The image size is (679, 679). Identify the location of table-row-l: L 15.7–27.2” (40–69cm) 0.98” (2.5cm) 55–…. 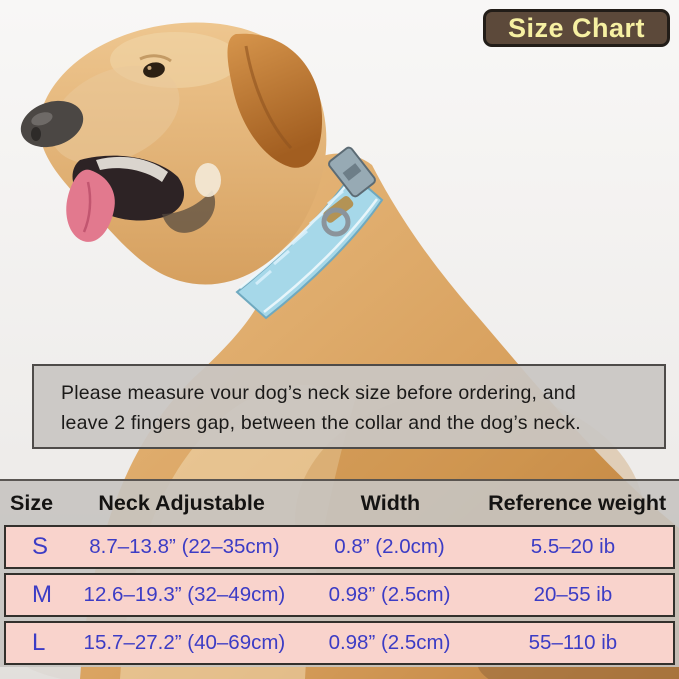
(339, 643).